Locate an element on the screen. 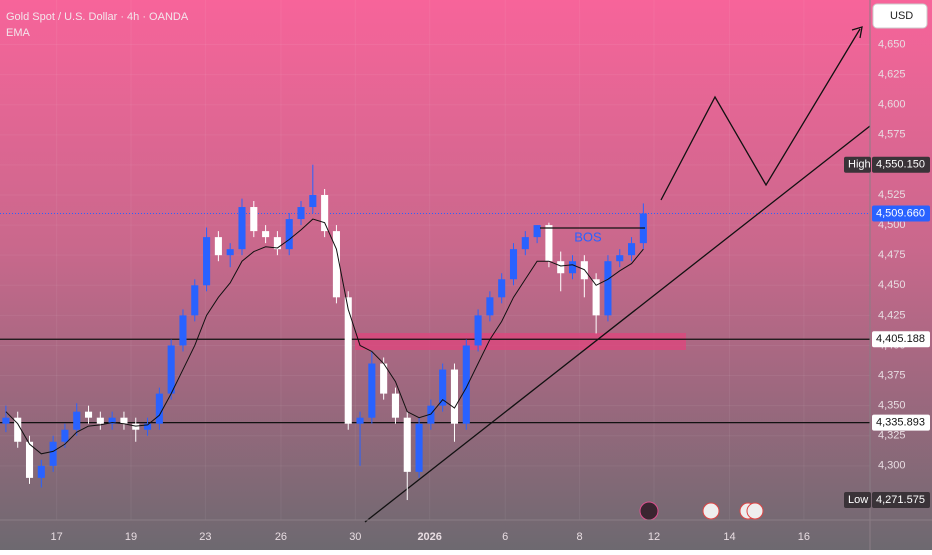 This screenshot has height=555, width=932. x-tick-label: 12 is located at coordinates (654, 537).